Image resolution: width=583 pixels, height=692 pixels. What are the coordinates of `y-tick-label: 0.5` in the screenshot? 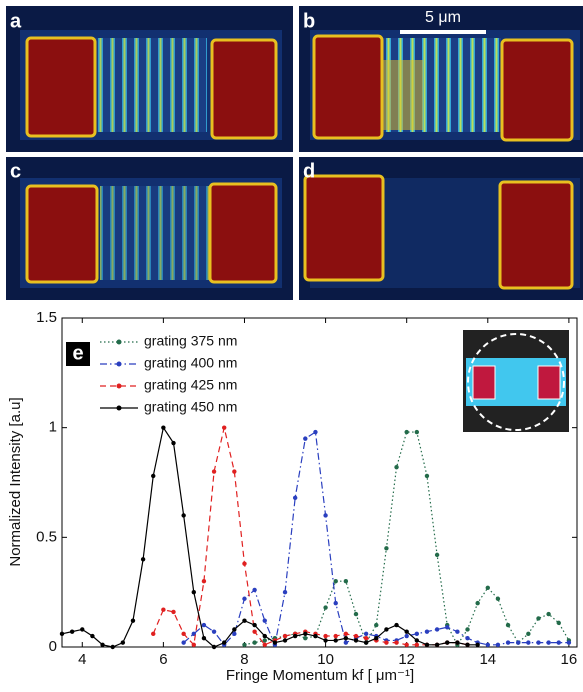 It's located at (46, 536).